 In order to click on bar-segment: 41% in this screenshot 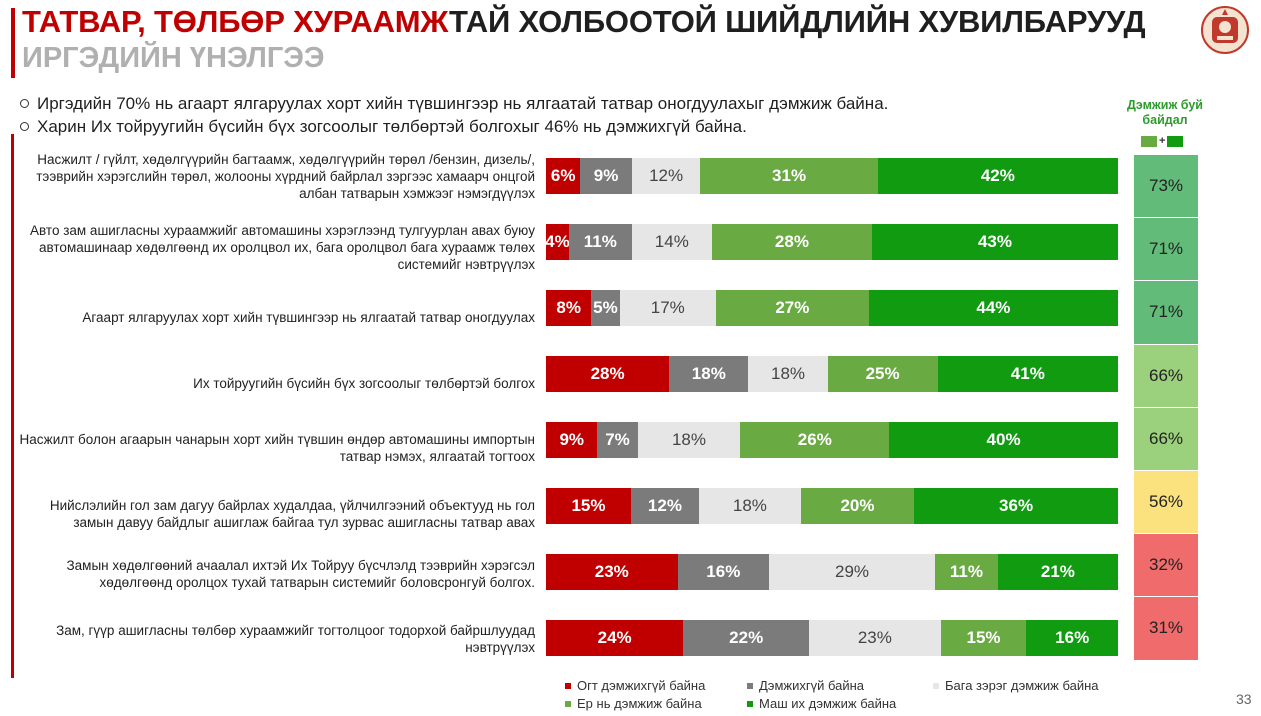, I will do `click(1028, 374)`.